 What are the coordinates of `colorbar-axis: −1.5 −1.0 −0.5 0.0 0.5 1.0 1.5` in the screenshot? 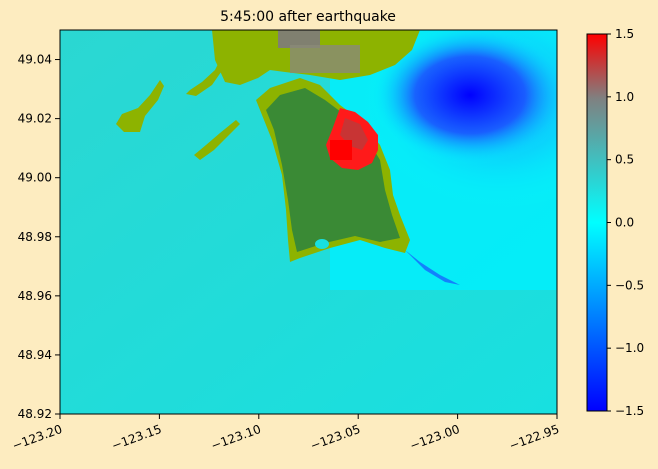 It's located at (625, 222).